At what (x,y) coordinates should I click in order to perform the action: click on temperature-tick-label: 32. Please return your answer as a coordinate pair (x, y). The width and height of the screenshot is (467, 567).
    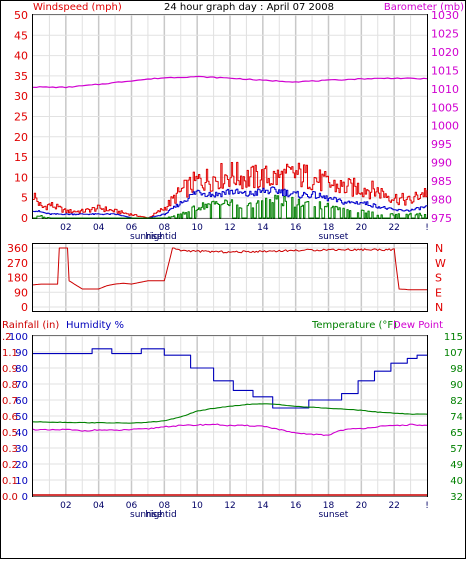
    Looking at the image, I should click on (456, 497).